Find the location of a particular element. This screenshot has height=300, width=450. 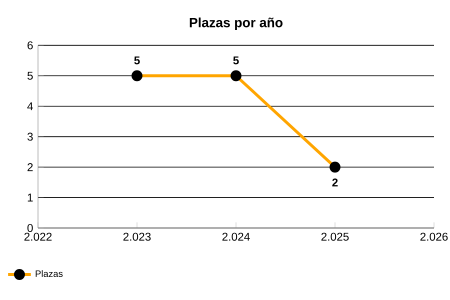

x-tick-label: 2.023 is located at coordinates (137, 236).